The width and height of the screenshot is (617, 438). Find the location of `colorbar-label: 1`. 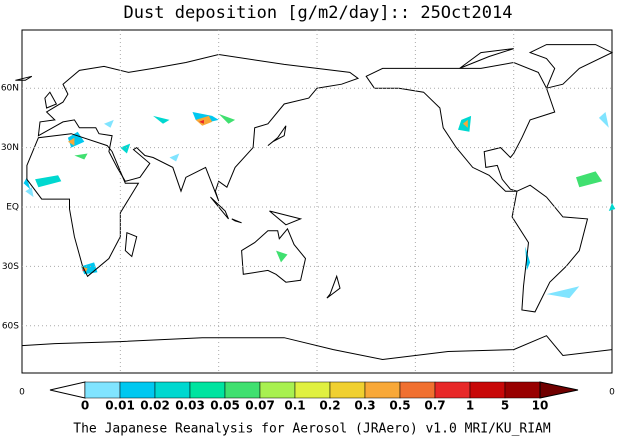

colorbar-label: 1 is located at coordinates (470, 406).